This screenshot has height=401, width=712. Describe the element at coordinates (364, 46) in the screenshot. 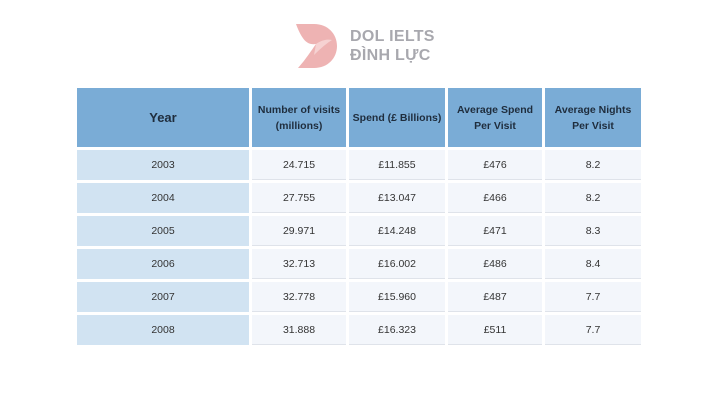

I see `logo: DOL IELTS ĐÌNH LỰC` at that location.